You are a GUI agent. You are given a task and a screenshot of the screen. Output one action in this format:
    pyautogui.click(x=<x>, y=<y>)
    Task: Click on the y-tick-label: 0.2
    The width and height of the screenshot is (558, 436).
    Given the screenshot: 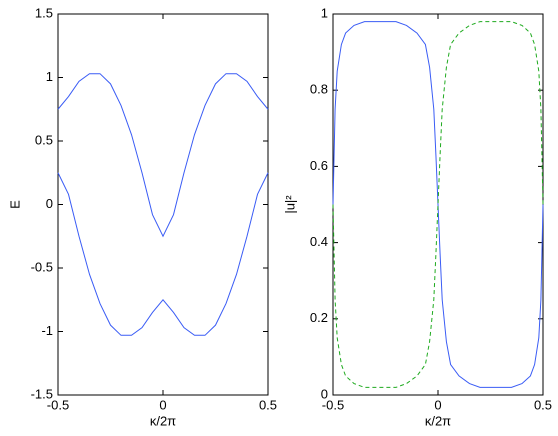 What is the action you would take?
    pyautogui.click(x=319, y=317)
    